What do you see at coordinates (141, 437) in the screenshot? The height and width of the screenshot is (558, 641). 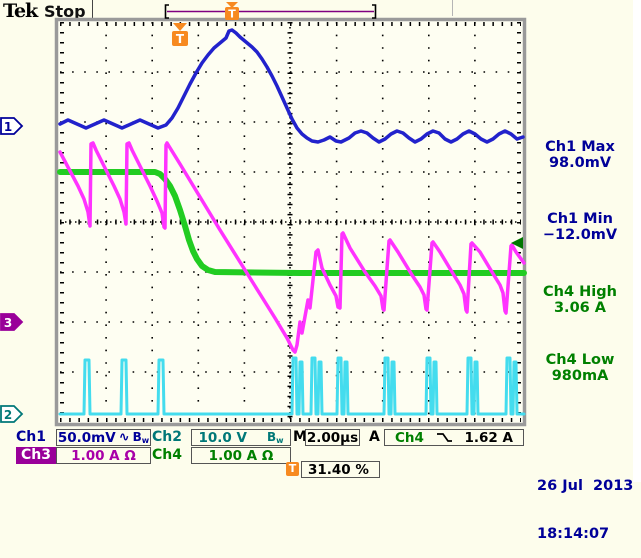 I see `ch1-bandwidth-icon: Bw` at bounding box center [141, 437].